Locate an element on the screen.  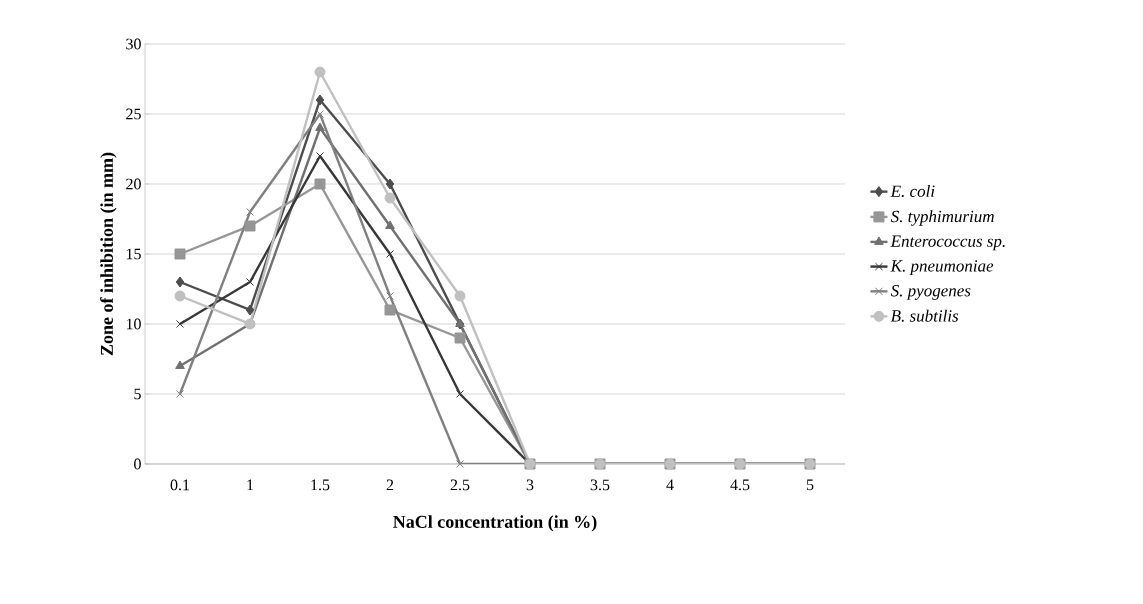
y-tick-label: 15 is located at coordinates (133, 254).